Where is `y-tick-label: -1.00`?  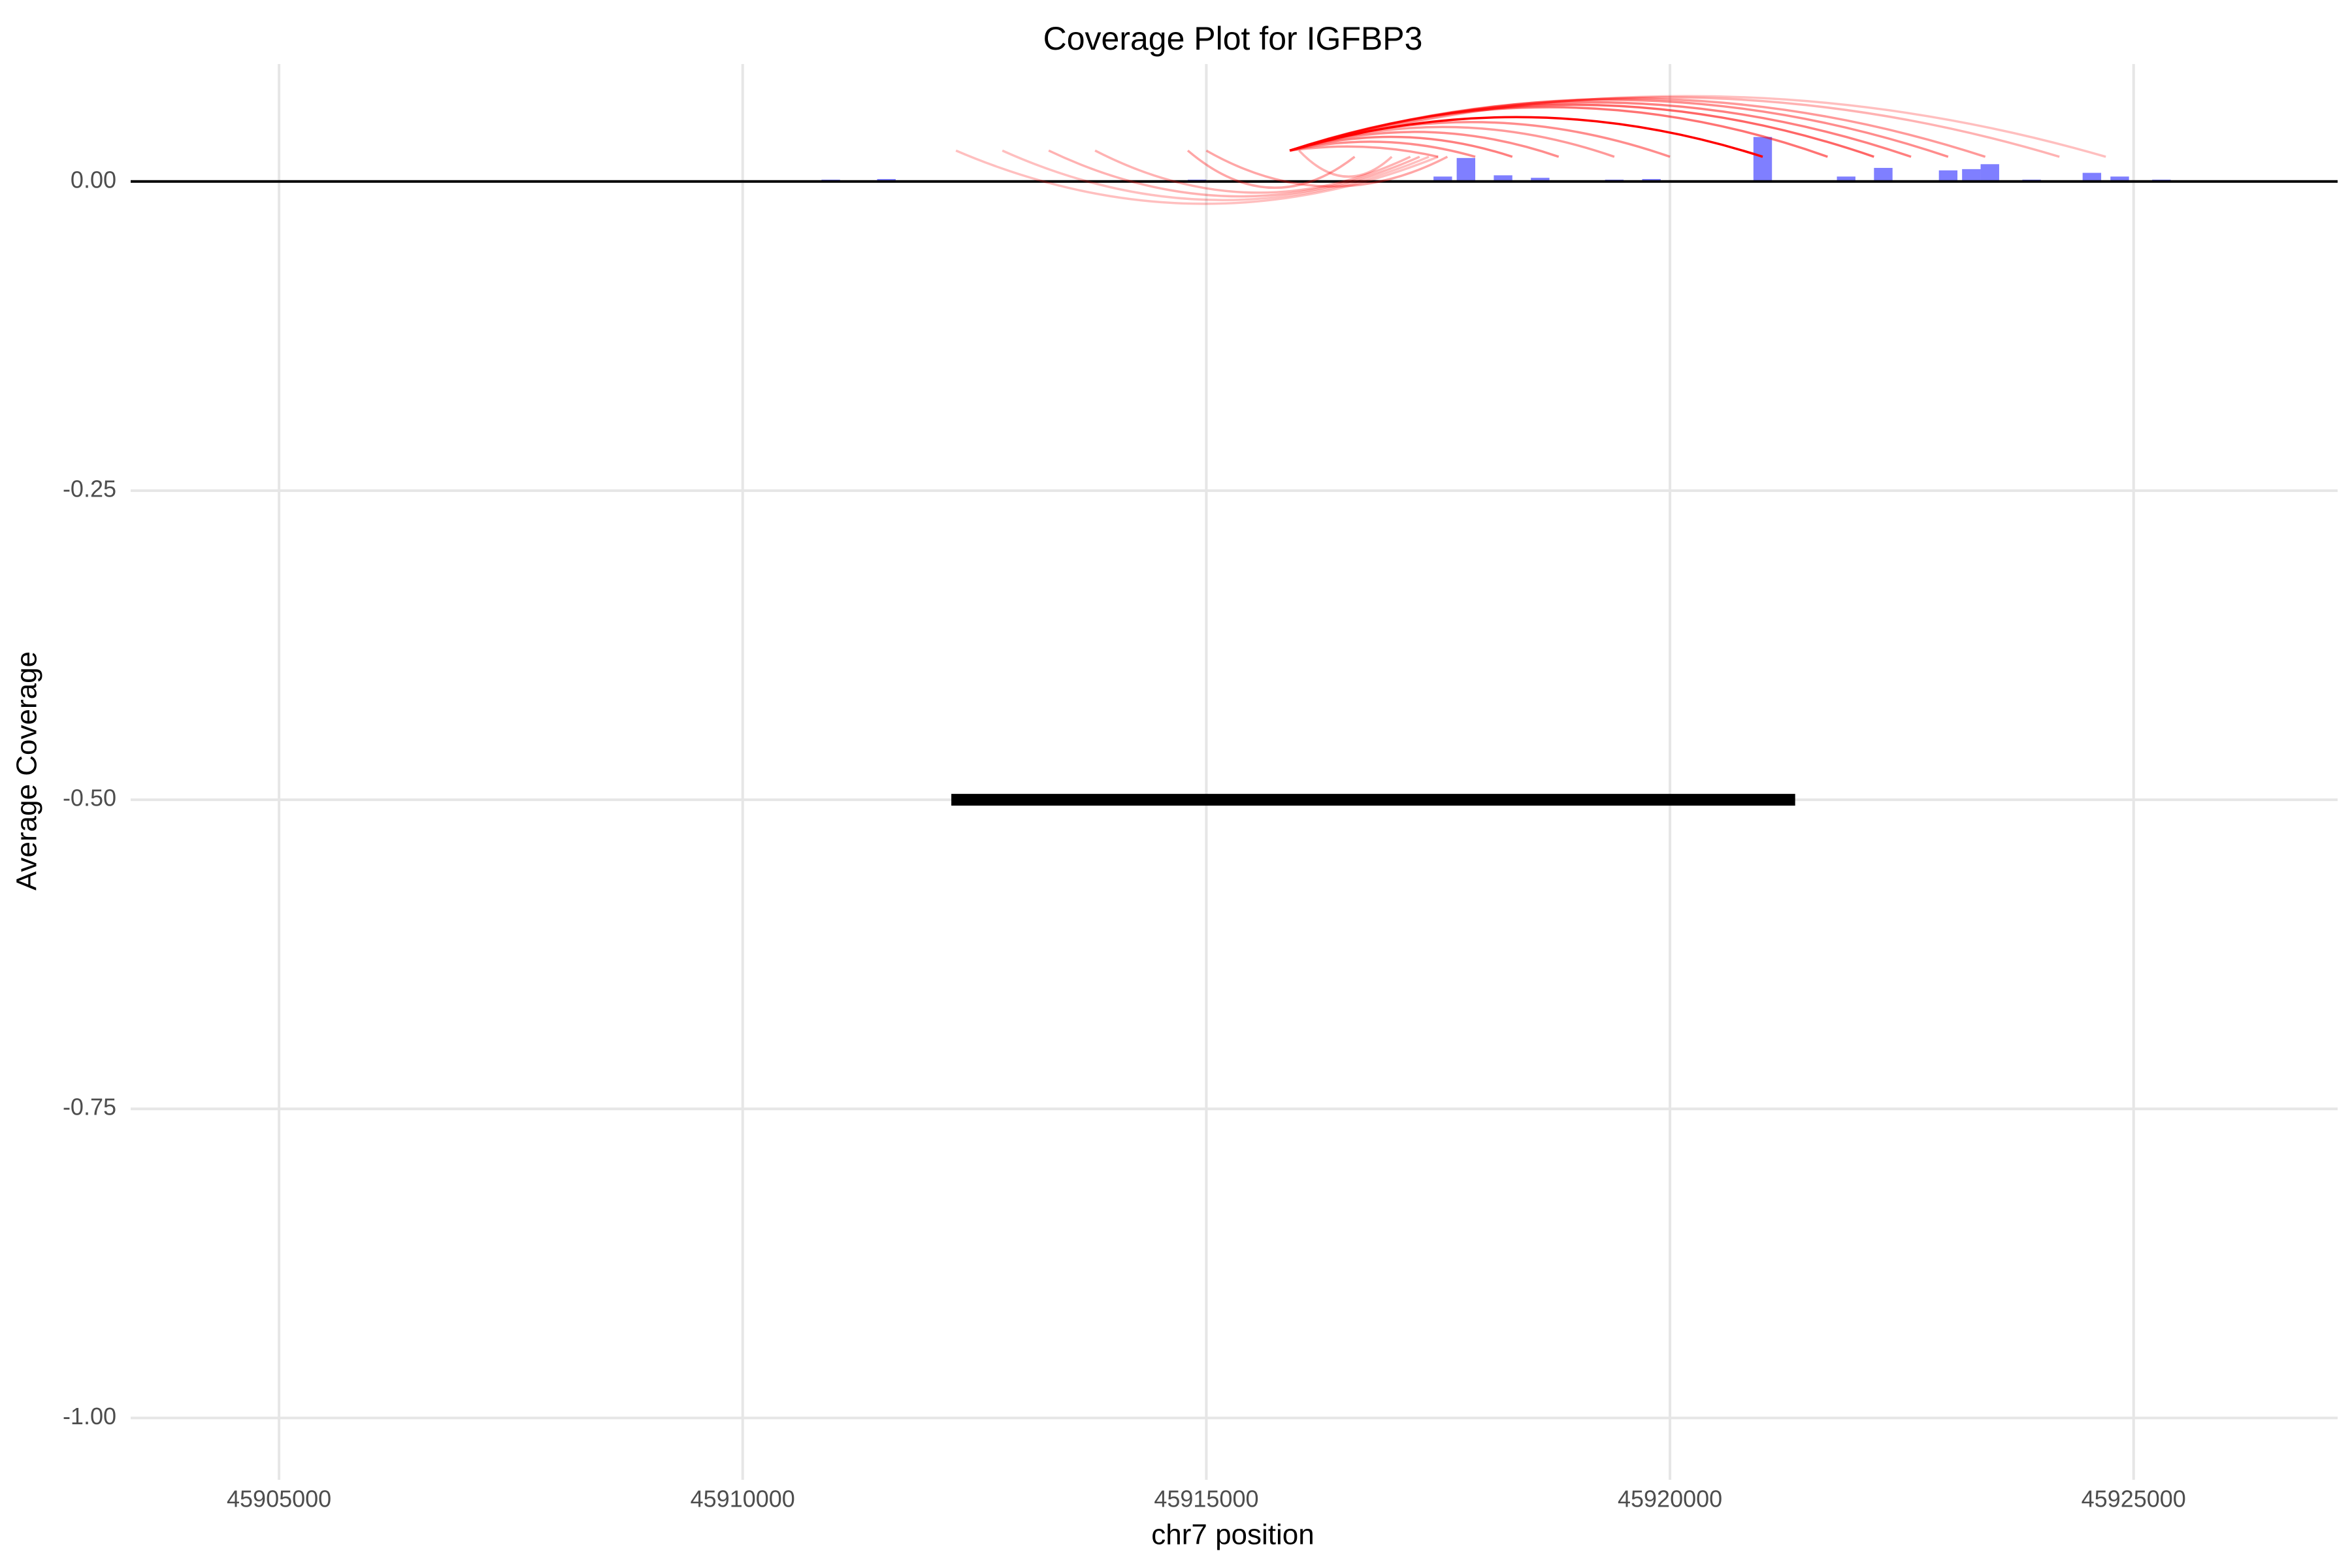 y-tick-label: -1.00 is located at coordinates (89, 1416).